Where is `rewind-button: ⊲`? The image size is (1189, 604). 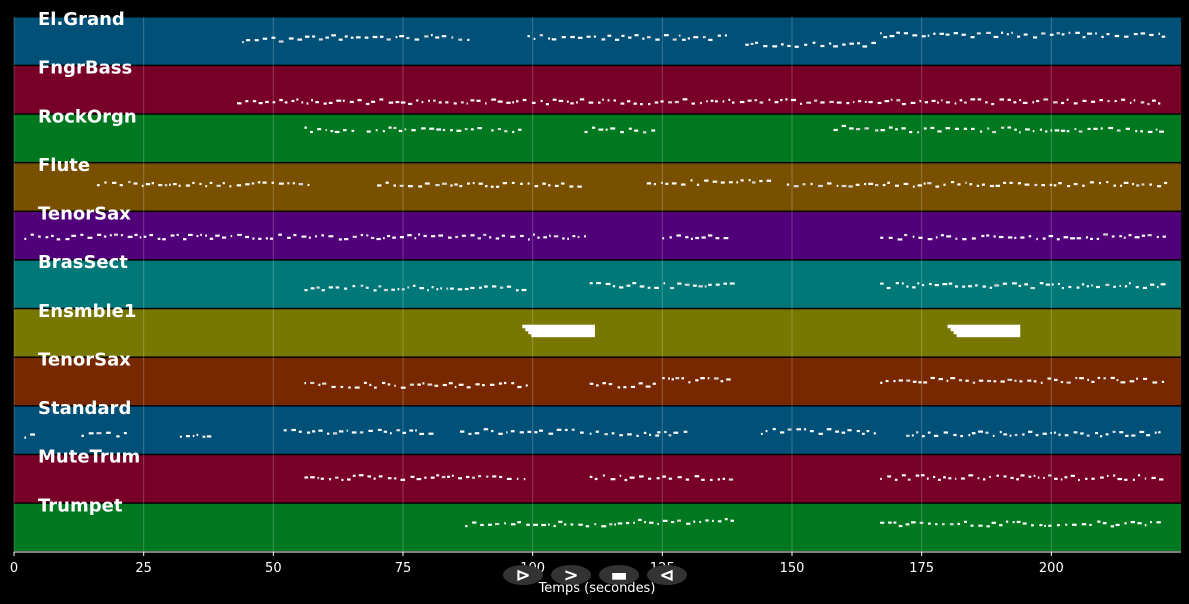 rewind-button: ⊲ is located at coordinates (667, 575).